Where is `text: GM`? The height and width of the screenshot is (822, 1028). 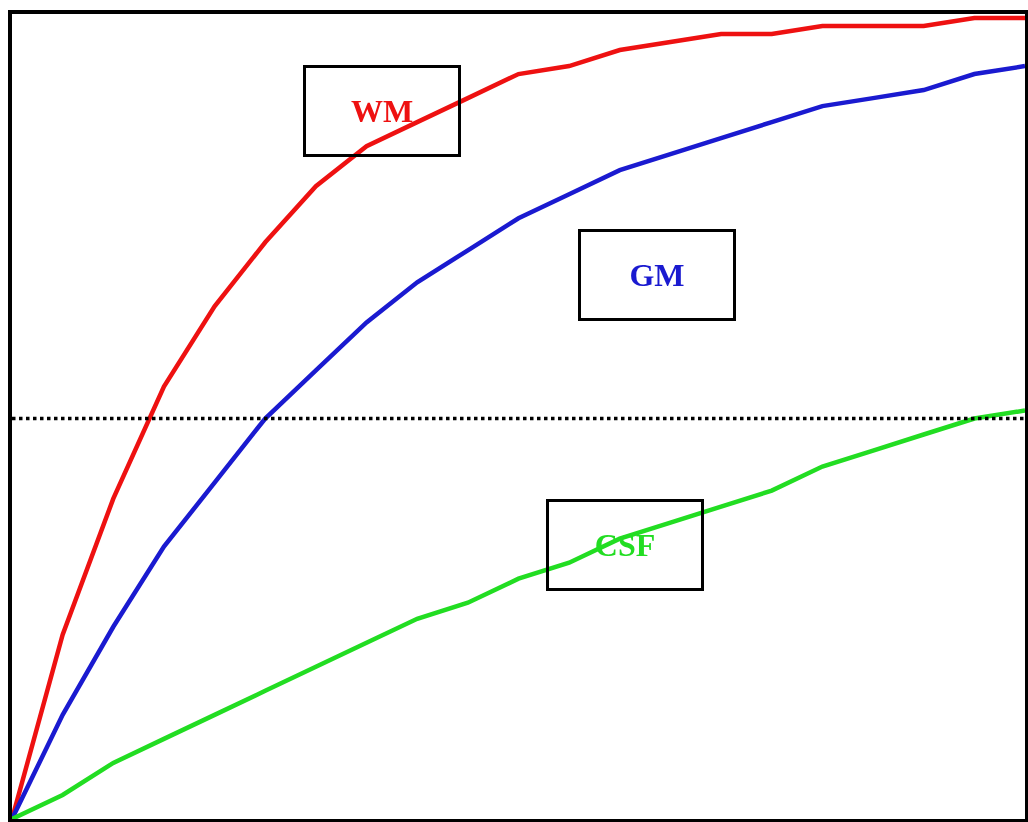
text: GM is located at coordinates (657, 275).